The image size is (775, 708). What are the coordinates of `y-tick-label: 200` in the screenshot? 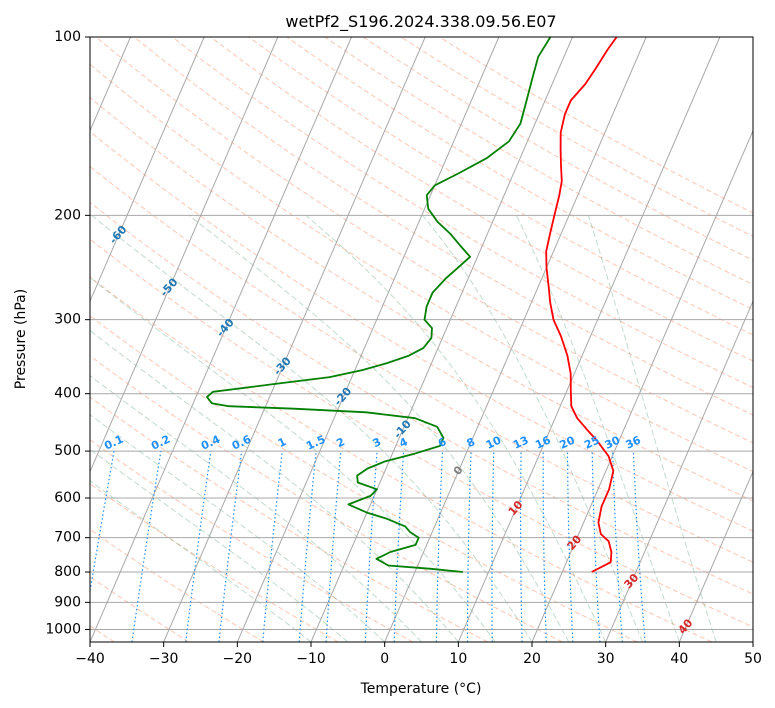 It's located at (67, 215).